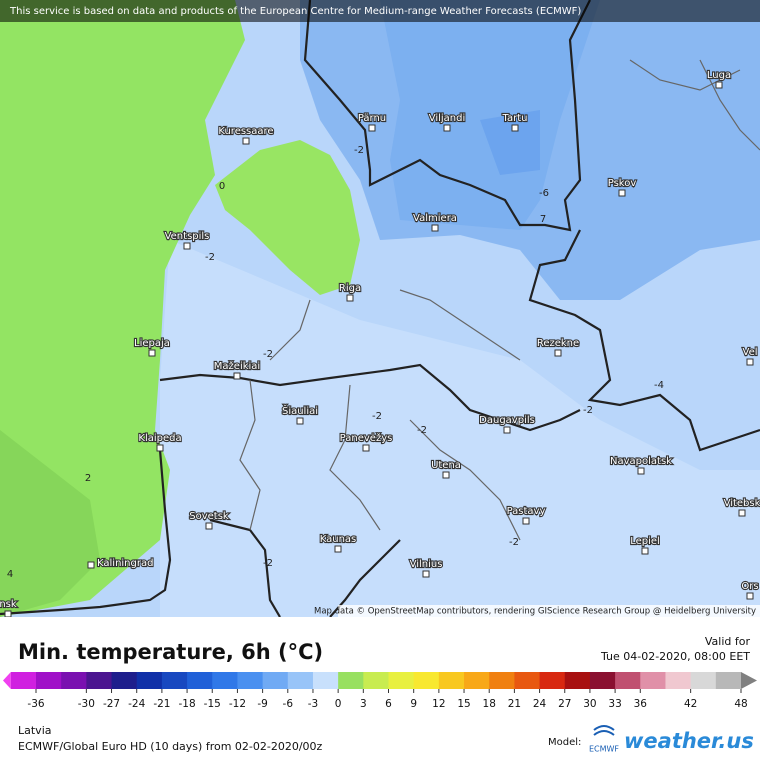 This screenshot has height=760, width=760. Describe the element at coordinates (614, 704) in the screenshot. I see `colorbar-tick-label: 33` at that location.